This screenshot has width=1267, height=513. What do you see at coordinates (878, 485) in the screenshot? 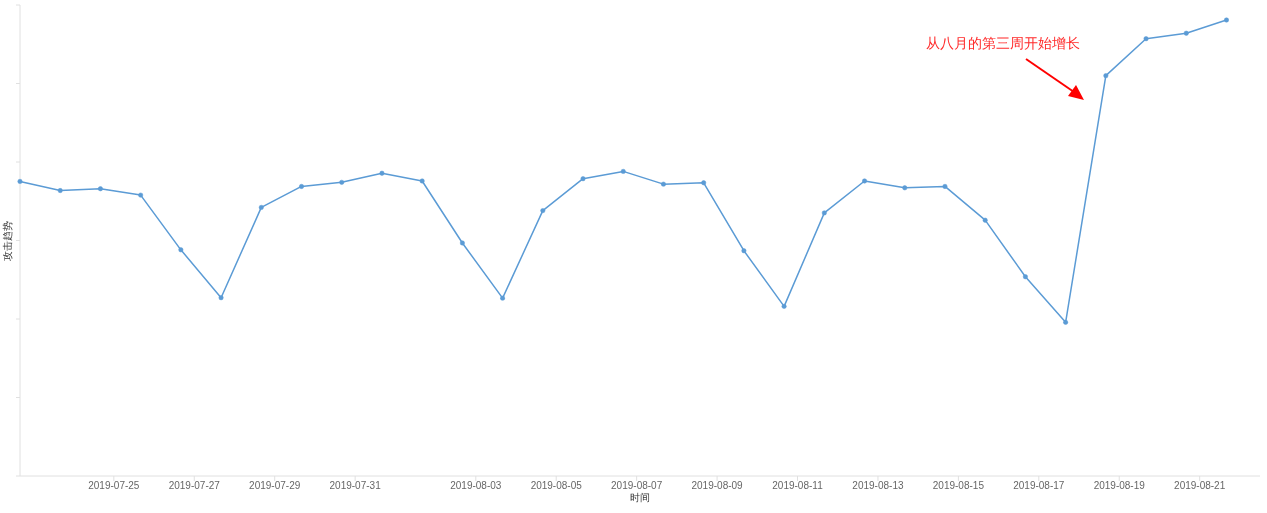
I see `x-tick-label: 2019-08-13` at bounding box center [878, 485].